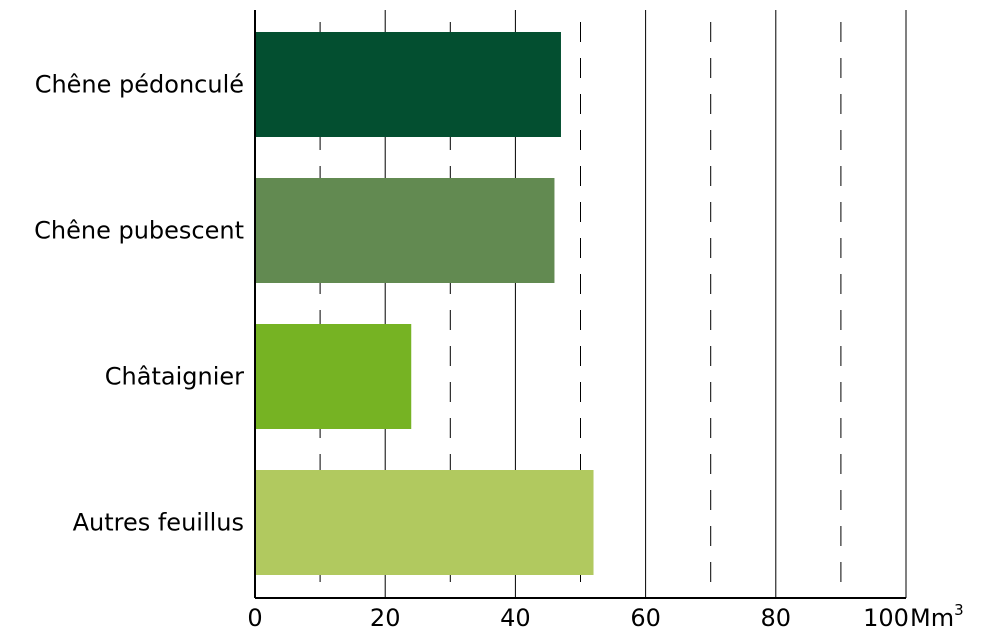 The width and height of the screenshot is (1002, 630). I want to click on category-label-2: Chêne pubescent, so click(139, 231).